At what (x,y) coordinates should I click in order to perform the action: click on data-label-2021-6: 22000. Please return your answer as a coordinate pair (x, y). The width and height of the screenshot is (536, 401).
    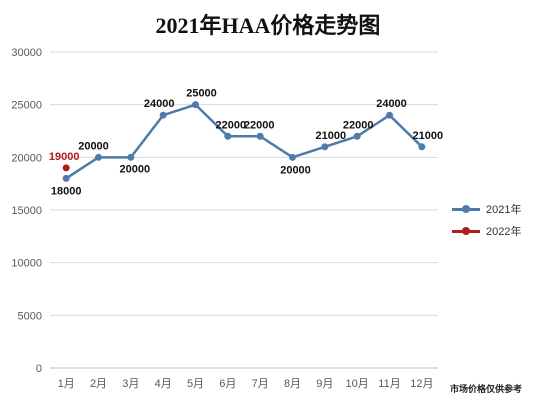
    Looking at the image, I should click on (231, 125).